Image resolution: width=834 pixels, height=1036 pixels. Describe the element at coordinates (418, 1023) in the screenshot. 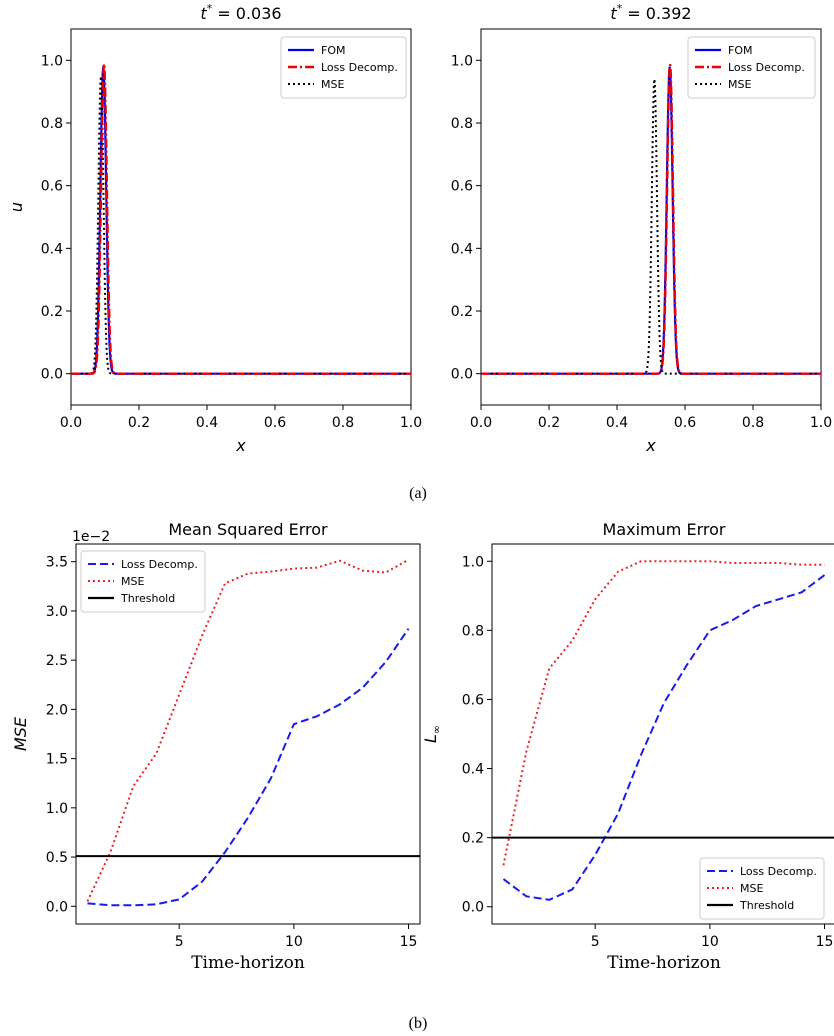

I see `caption-b: (b)` at that location.